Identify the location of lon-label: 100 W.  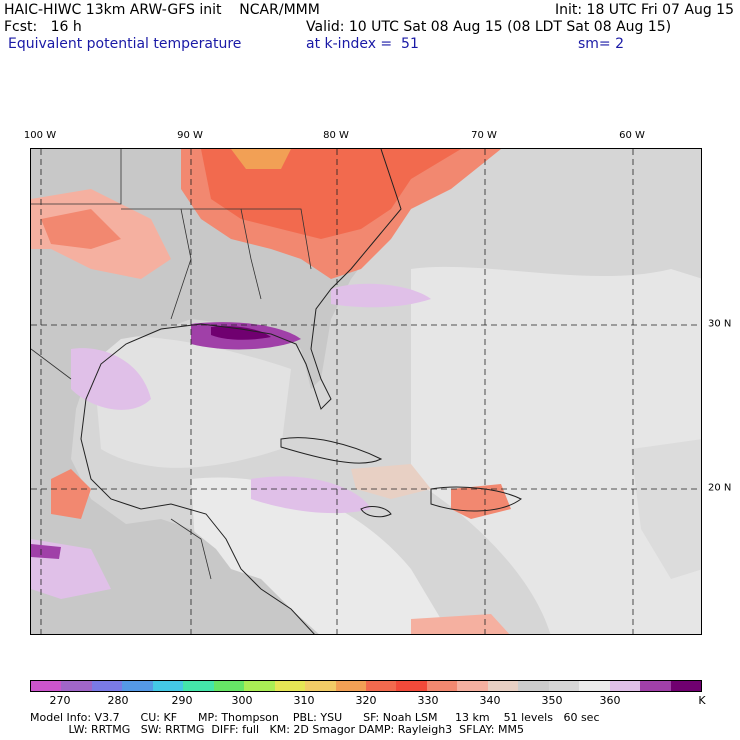
(40, 135).